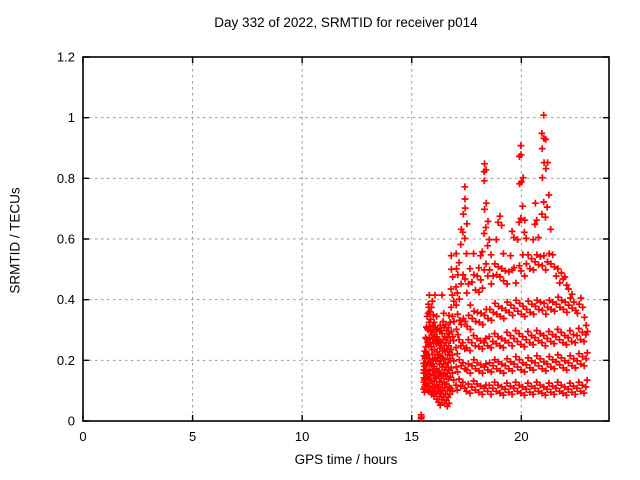  What do you see at coordinates (66, 299) in the screenshot?
I see `y-tick-label: 0.4` at bounding box center [66, 299].